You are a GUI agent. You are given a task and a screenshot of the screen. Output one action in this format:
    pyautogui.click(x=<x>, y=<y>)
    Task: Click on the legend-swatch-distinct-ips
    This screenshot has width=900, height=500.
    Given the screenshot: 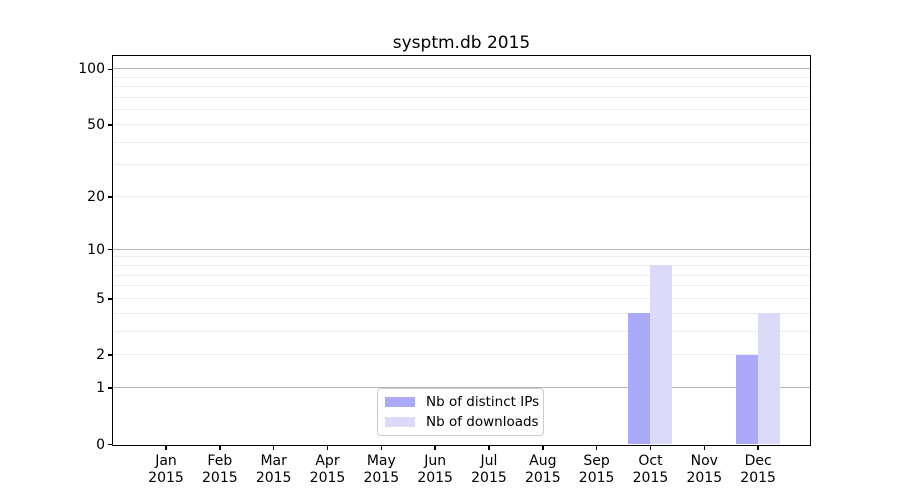 What is the action you would take?
    pyautogui.click(x=400, y=402)
    